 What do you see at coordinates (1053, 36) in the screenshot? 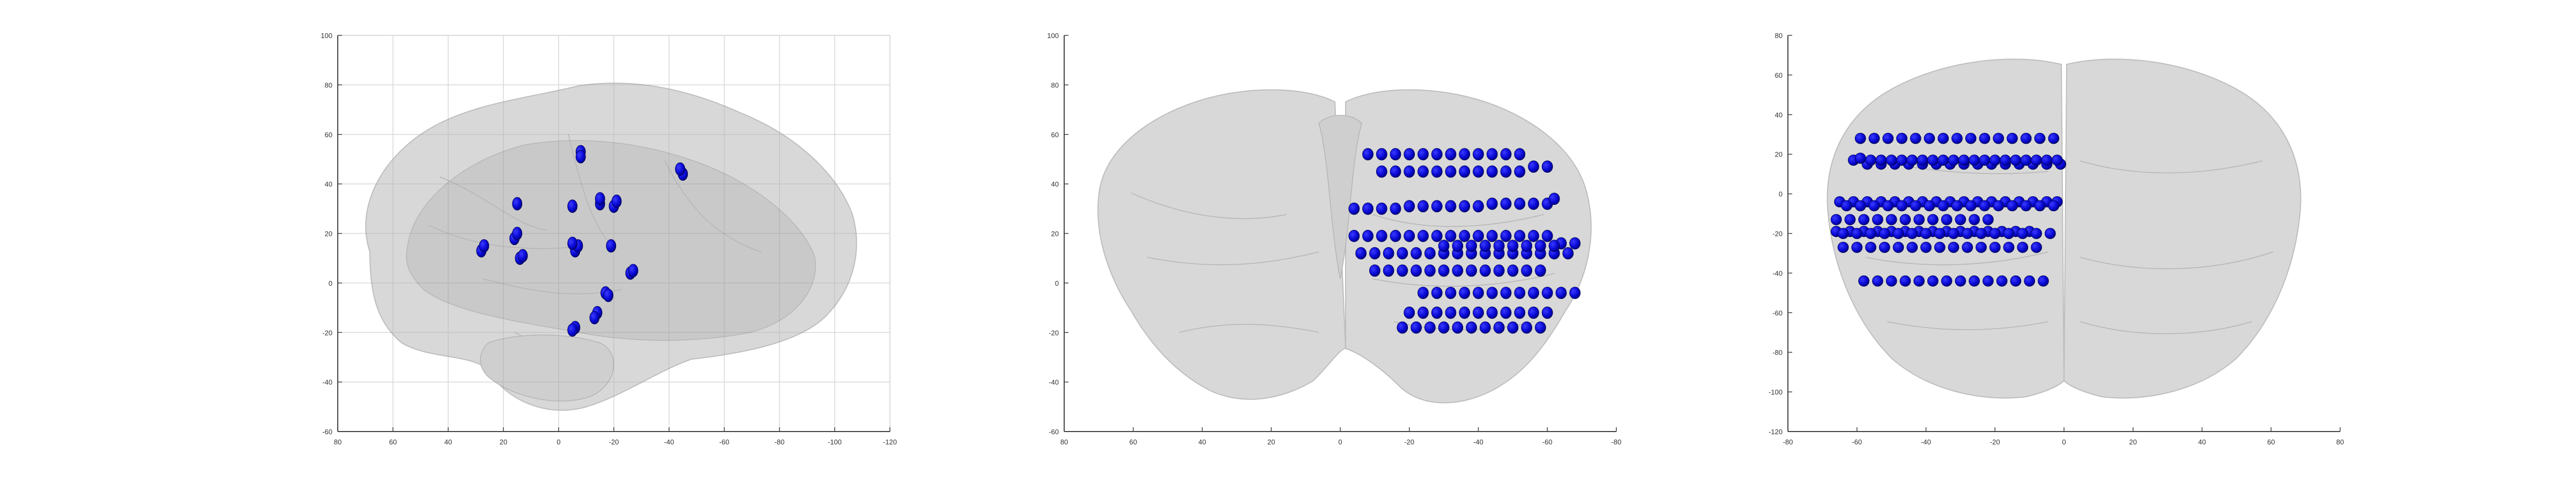
I see `y-tick-label: 100` at bounding box center [1053, 36].